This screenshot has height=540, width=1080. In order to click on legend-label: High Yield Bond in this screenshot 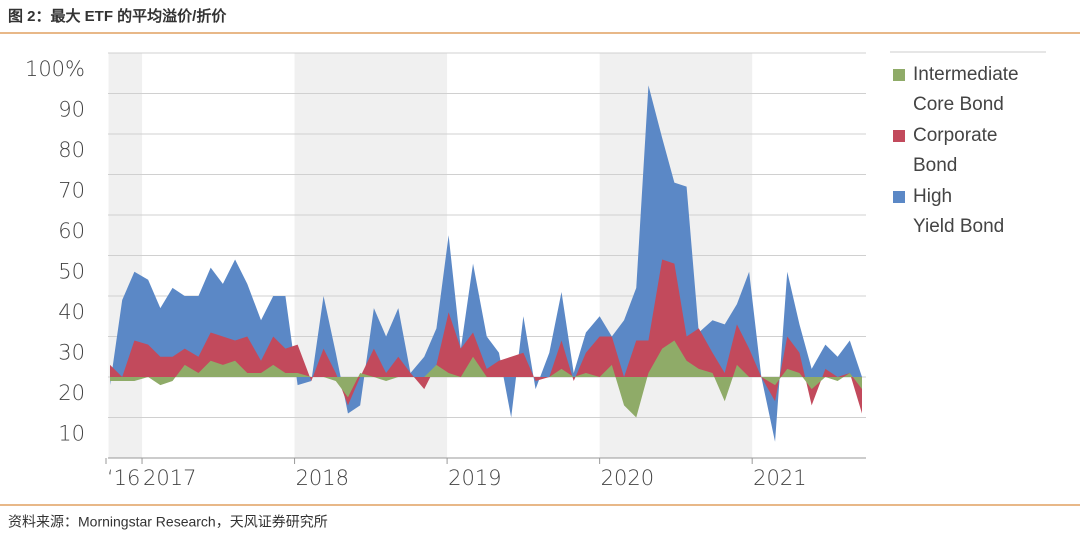, I will do `click(958, 211)`.